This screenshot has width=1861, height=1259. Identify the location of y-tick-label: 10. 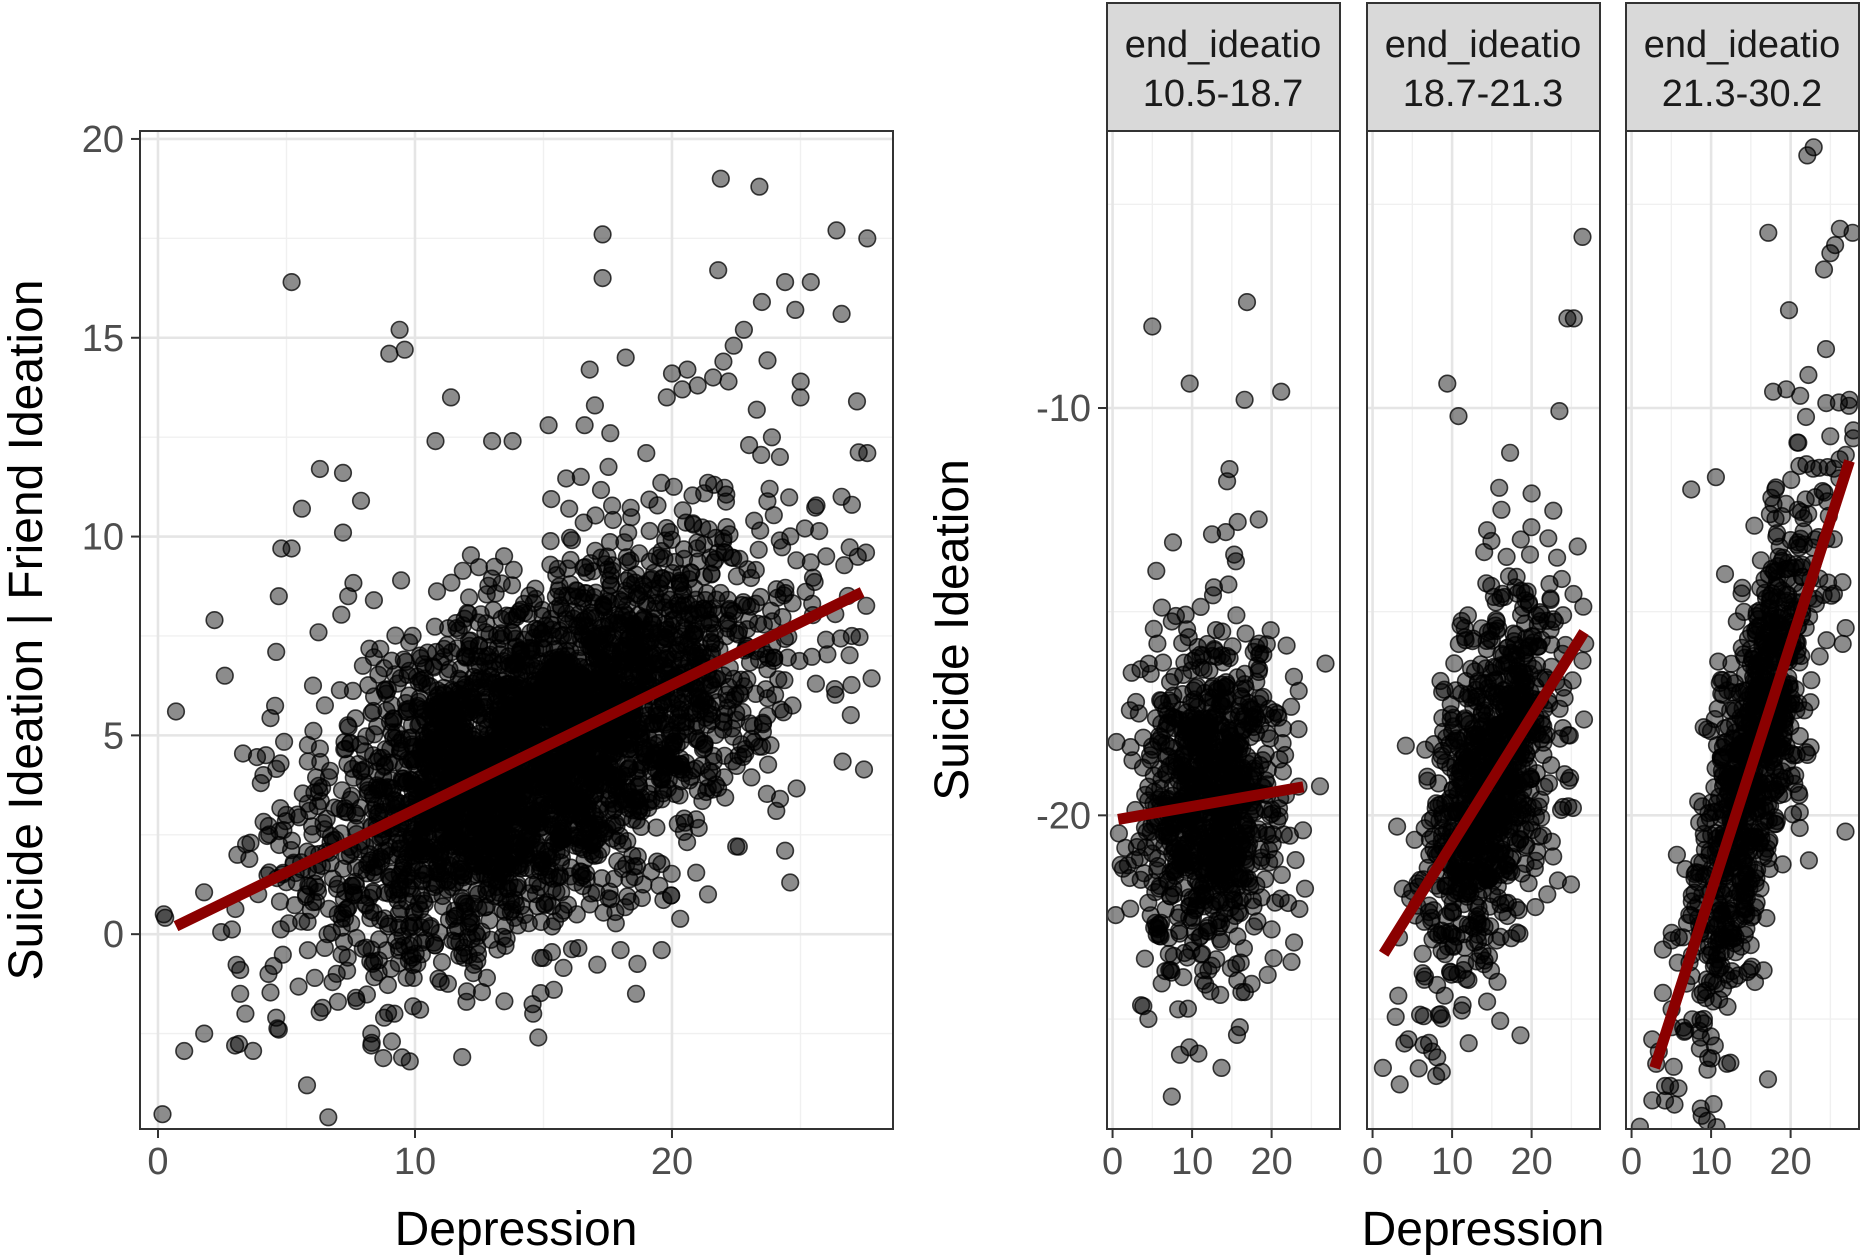
(103, 538).